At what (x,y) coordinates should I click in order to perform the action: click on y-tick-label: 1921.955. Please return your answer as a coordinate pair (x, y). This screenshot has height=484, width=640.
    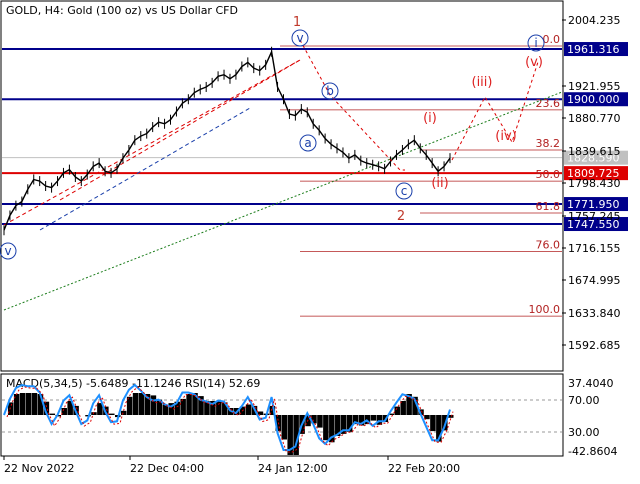
    Looking at the image, I should click on (594, 86).